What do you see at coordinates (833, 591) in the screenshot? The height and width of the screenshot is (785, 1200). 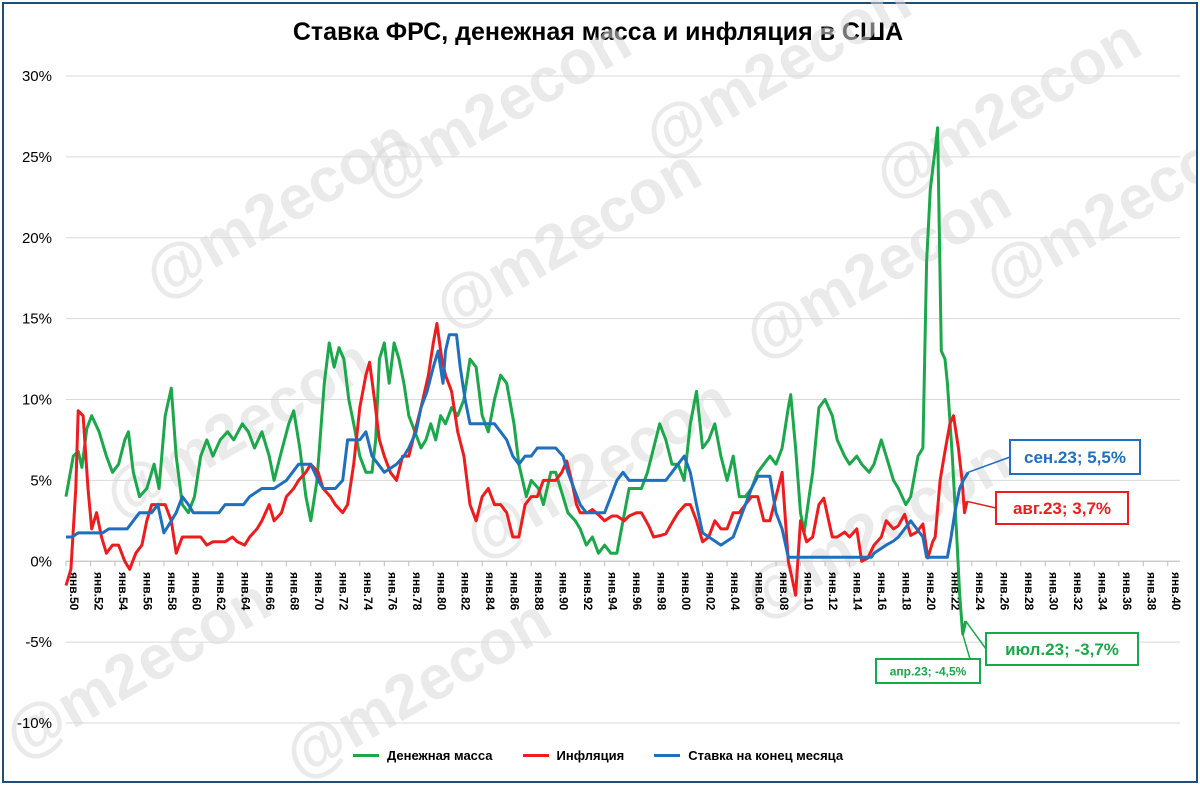 I see `x-tick-label: янв.12` at bounding box center [833, 591].